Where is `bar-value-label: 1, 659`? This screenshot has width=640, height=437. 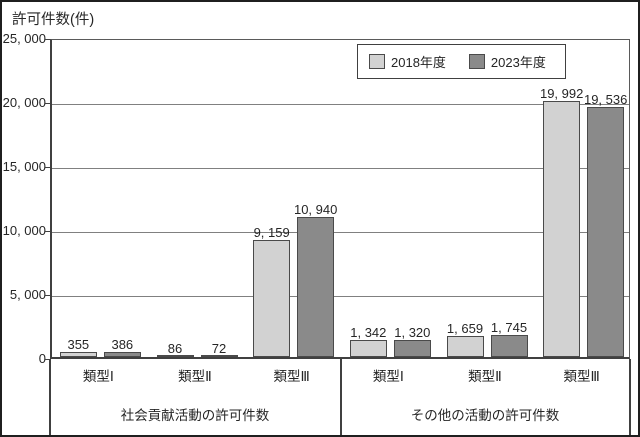 bar-value-label: 1, 659 is located at coordinates (465, 328).